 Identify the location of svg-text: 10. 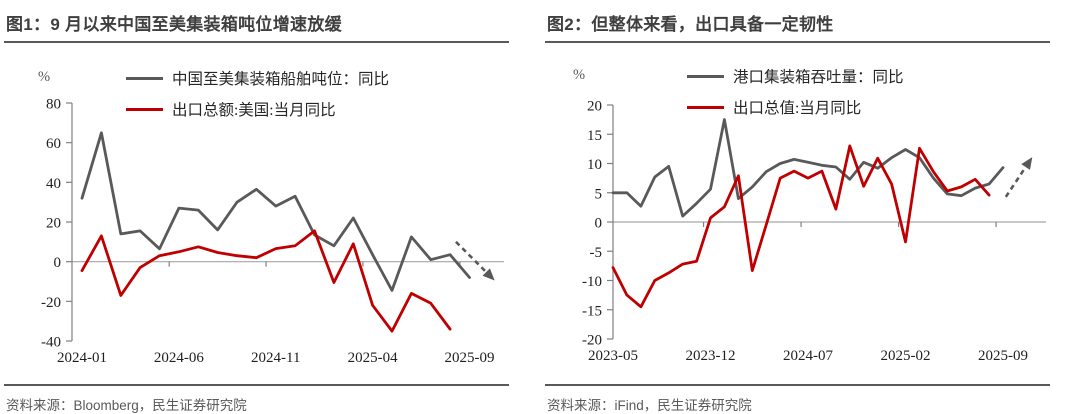
(594, 165).